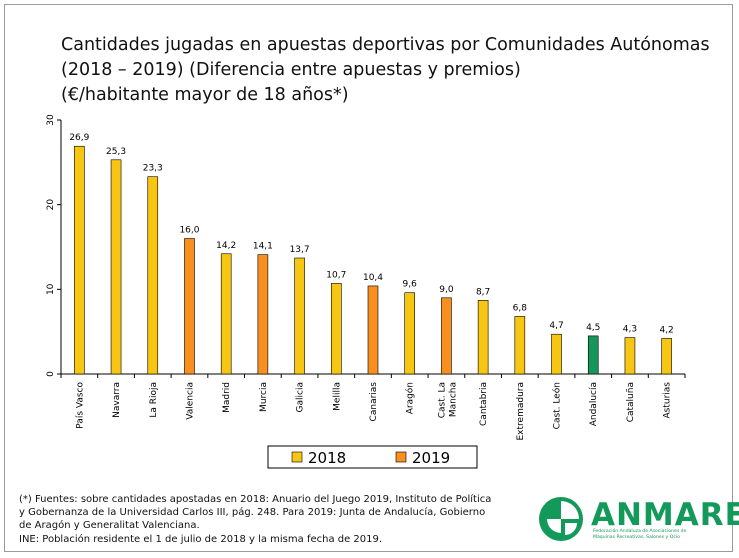 This screenshot has width=739, height=558. Describe the element at coordinates (153, 169) in the screenshot. I see `data-label: 23,3` at that location.